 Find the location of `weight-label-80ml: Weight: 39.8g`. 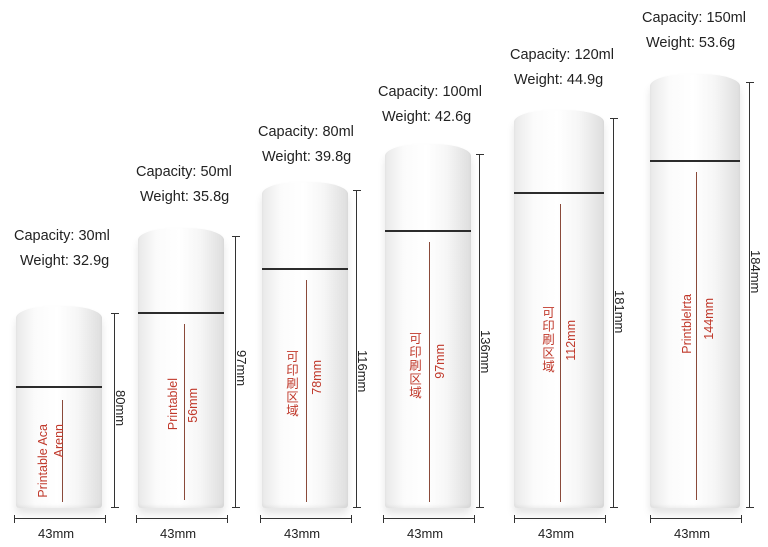

weight-label-80ml: Weight: 39.8g is located at coordinates (307, 157).